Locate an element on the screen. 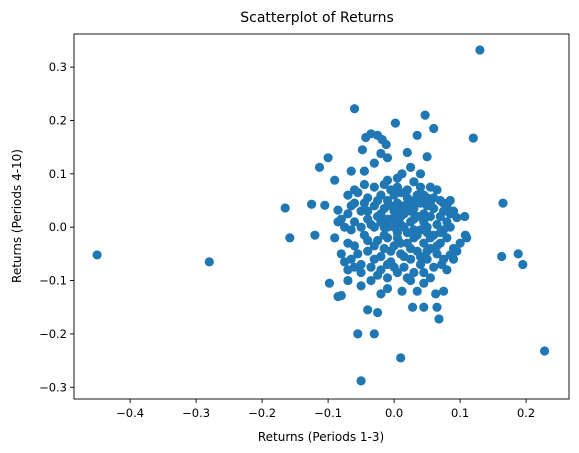  y-tick-label: 0.1 is located at coordinates (58, 174).